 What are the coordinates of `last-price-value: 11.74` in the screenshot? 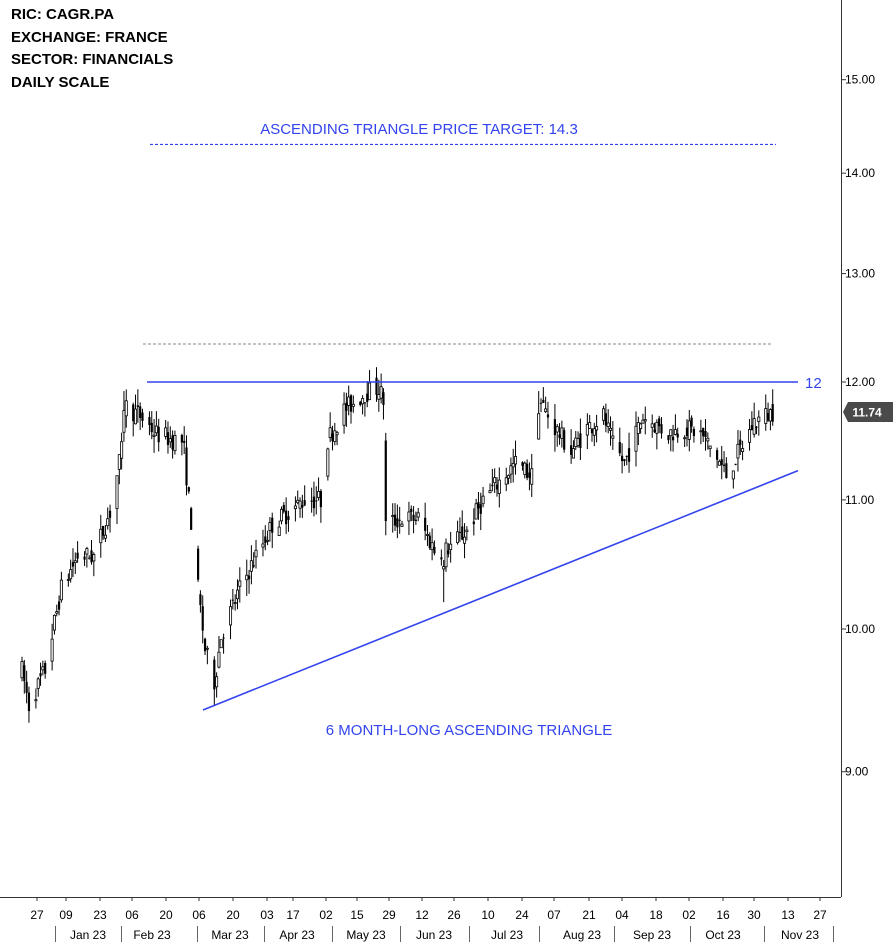 It's located at (867, 413).